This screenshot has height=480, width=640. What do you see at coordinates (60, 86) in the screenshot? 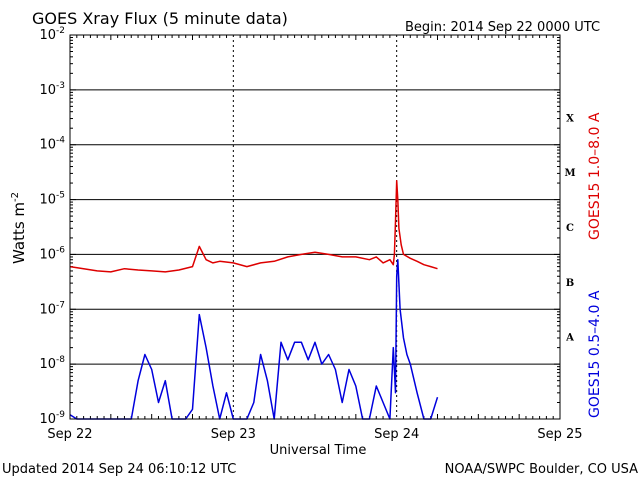
I see `y-tick-exponent: -3` at bounding box center [60, 86].